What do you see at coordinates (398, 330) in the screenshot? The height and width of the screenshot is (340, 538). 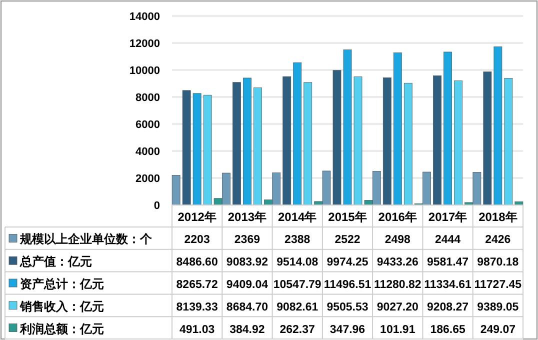 I see `data-label: 101.91` at bounding box center [398, 330].